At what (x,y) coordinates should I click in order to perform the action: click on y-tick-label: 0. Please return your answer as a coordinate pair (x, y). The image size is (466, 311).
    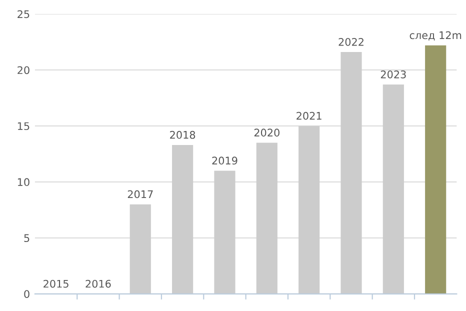
    Looking at the image, I should click on (27, 294).